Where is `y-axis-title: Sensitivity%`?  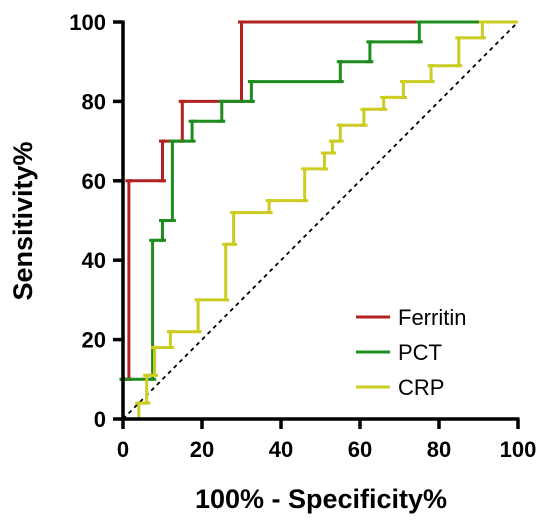 y-axis-title: Sensitivity% is located at coordinates (23, 220).